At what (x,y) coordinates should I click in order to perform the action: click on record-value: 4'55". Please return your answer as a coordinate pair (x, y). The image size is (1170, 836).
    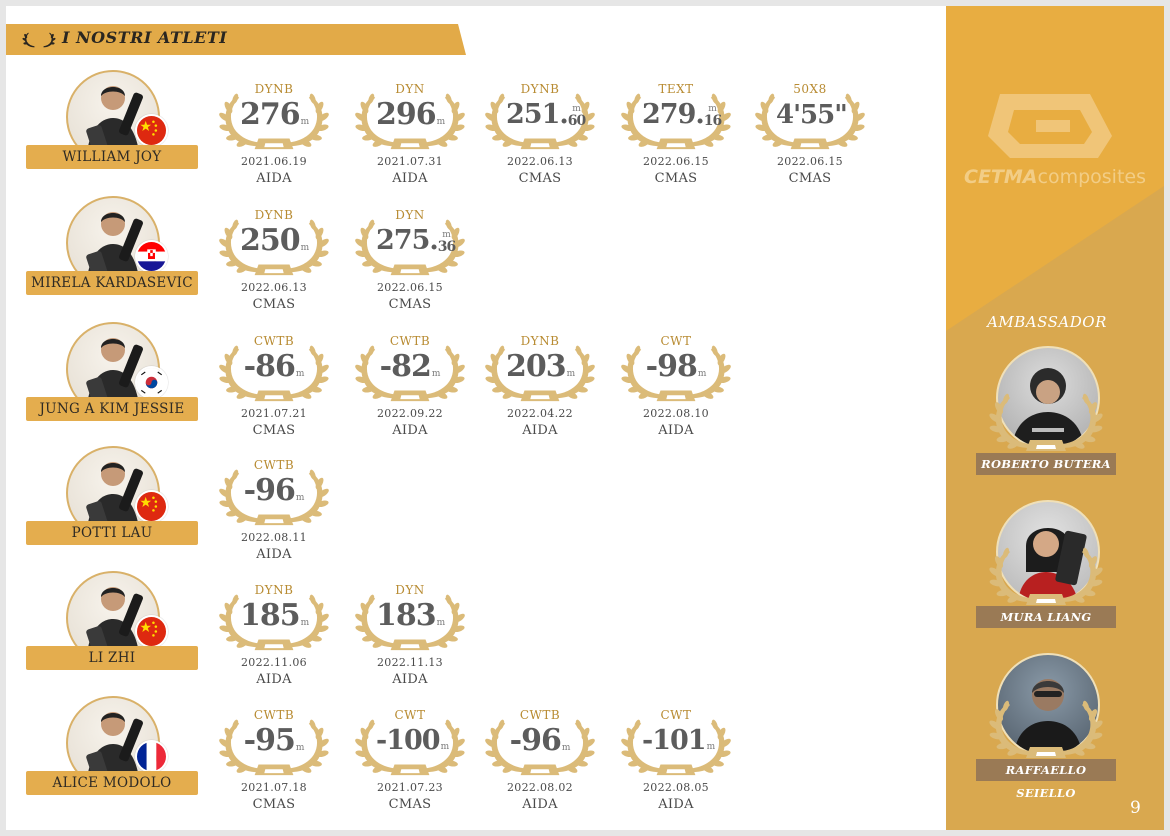
    Looking at the image, I should click on (812, 115).